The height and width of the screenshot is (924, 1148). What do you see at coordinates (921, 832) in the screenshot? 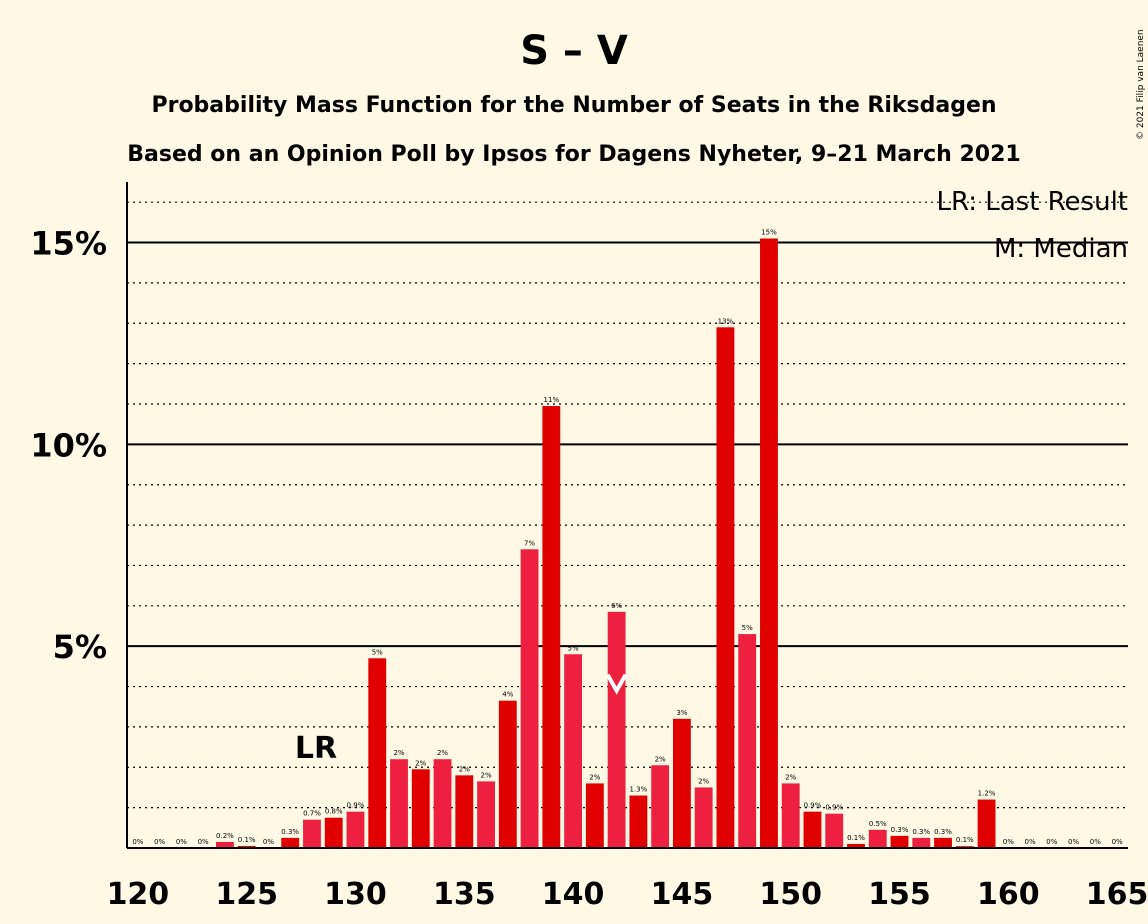
I see `data-label-156: 0.3%` at bounding box center [921, 832].